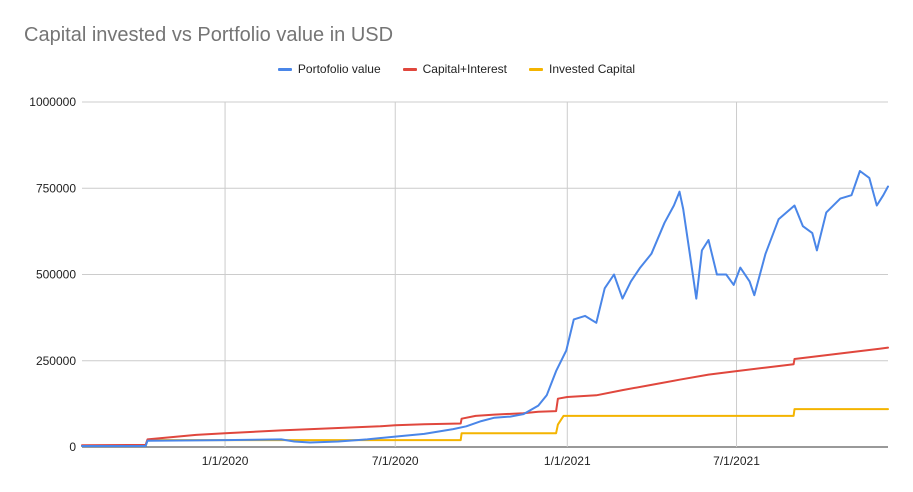 This screenshot has height=492, width=913. I want to click on x-tick-label: 1/1/2020, so click(225, 461).